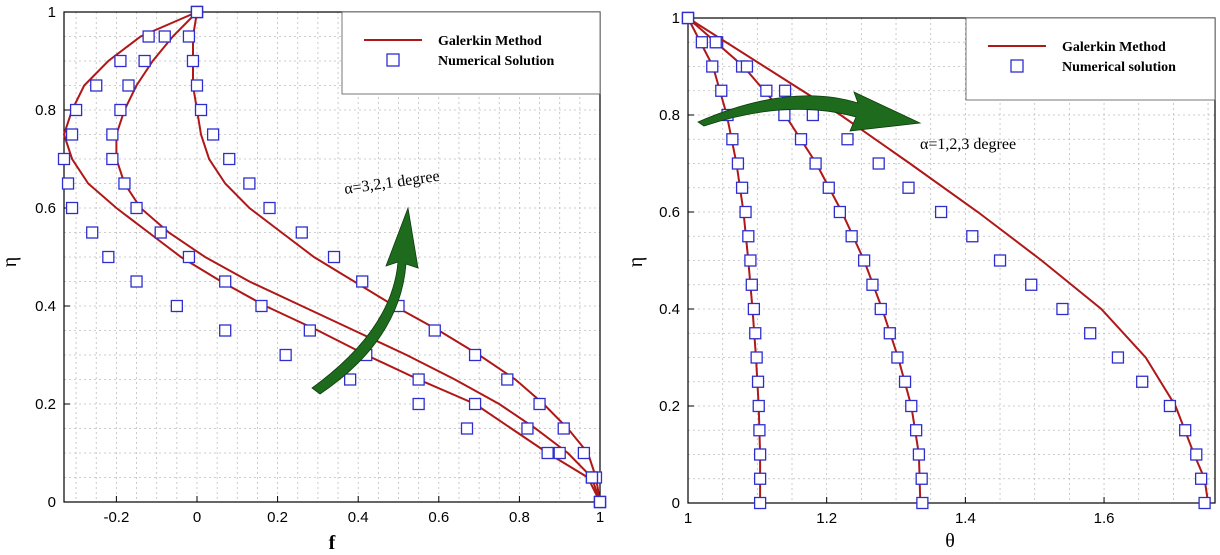  Describe the element at coordinates (393, 60) in the screenshot. I see `left-legend-marker-swatch` at that location.